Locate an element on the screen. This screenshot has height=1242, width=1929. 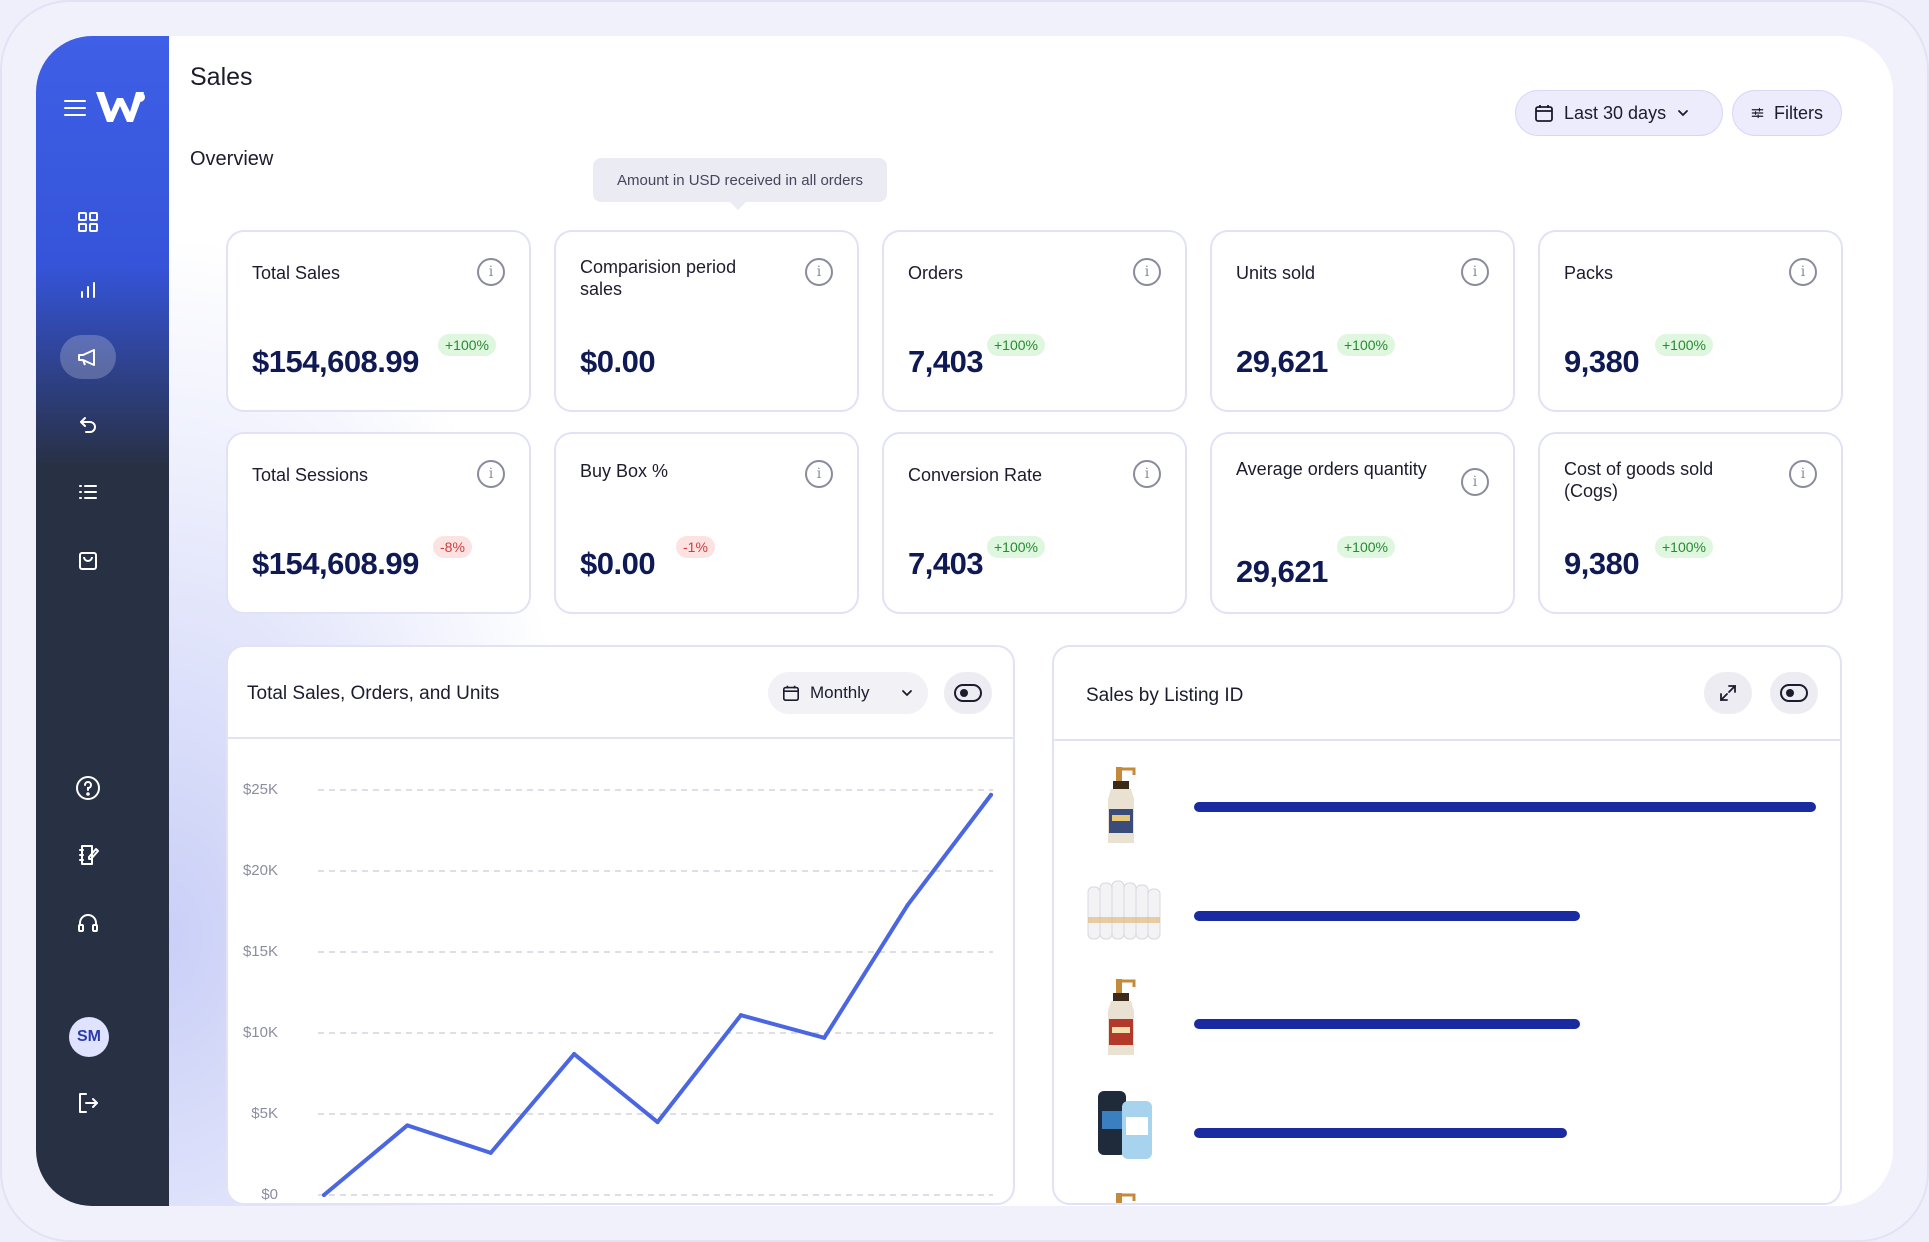
listing-title: Sales by Listing ID is located at coordinates (1165, 695).